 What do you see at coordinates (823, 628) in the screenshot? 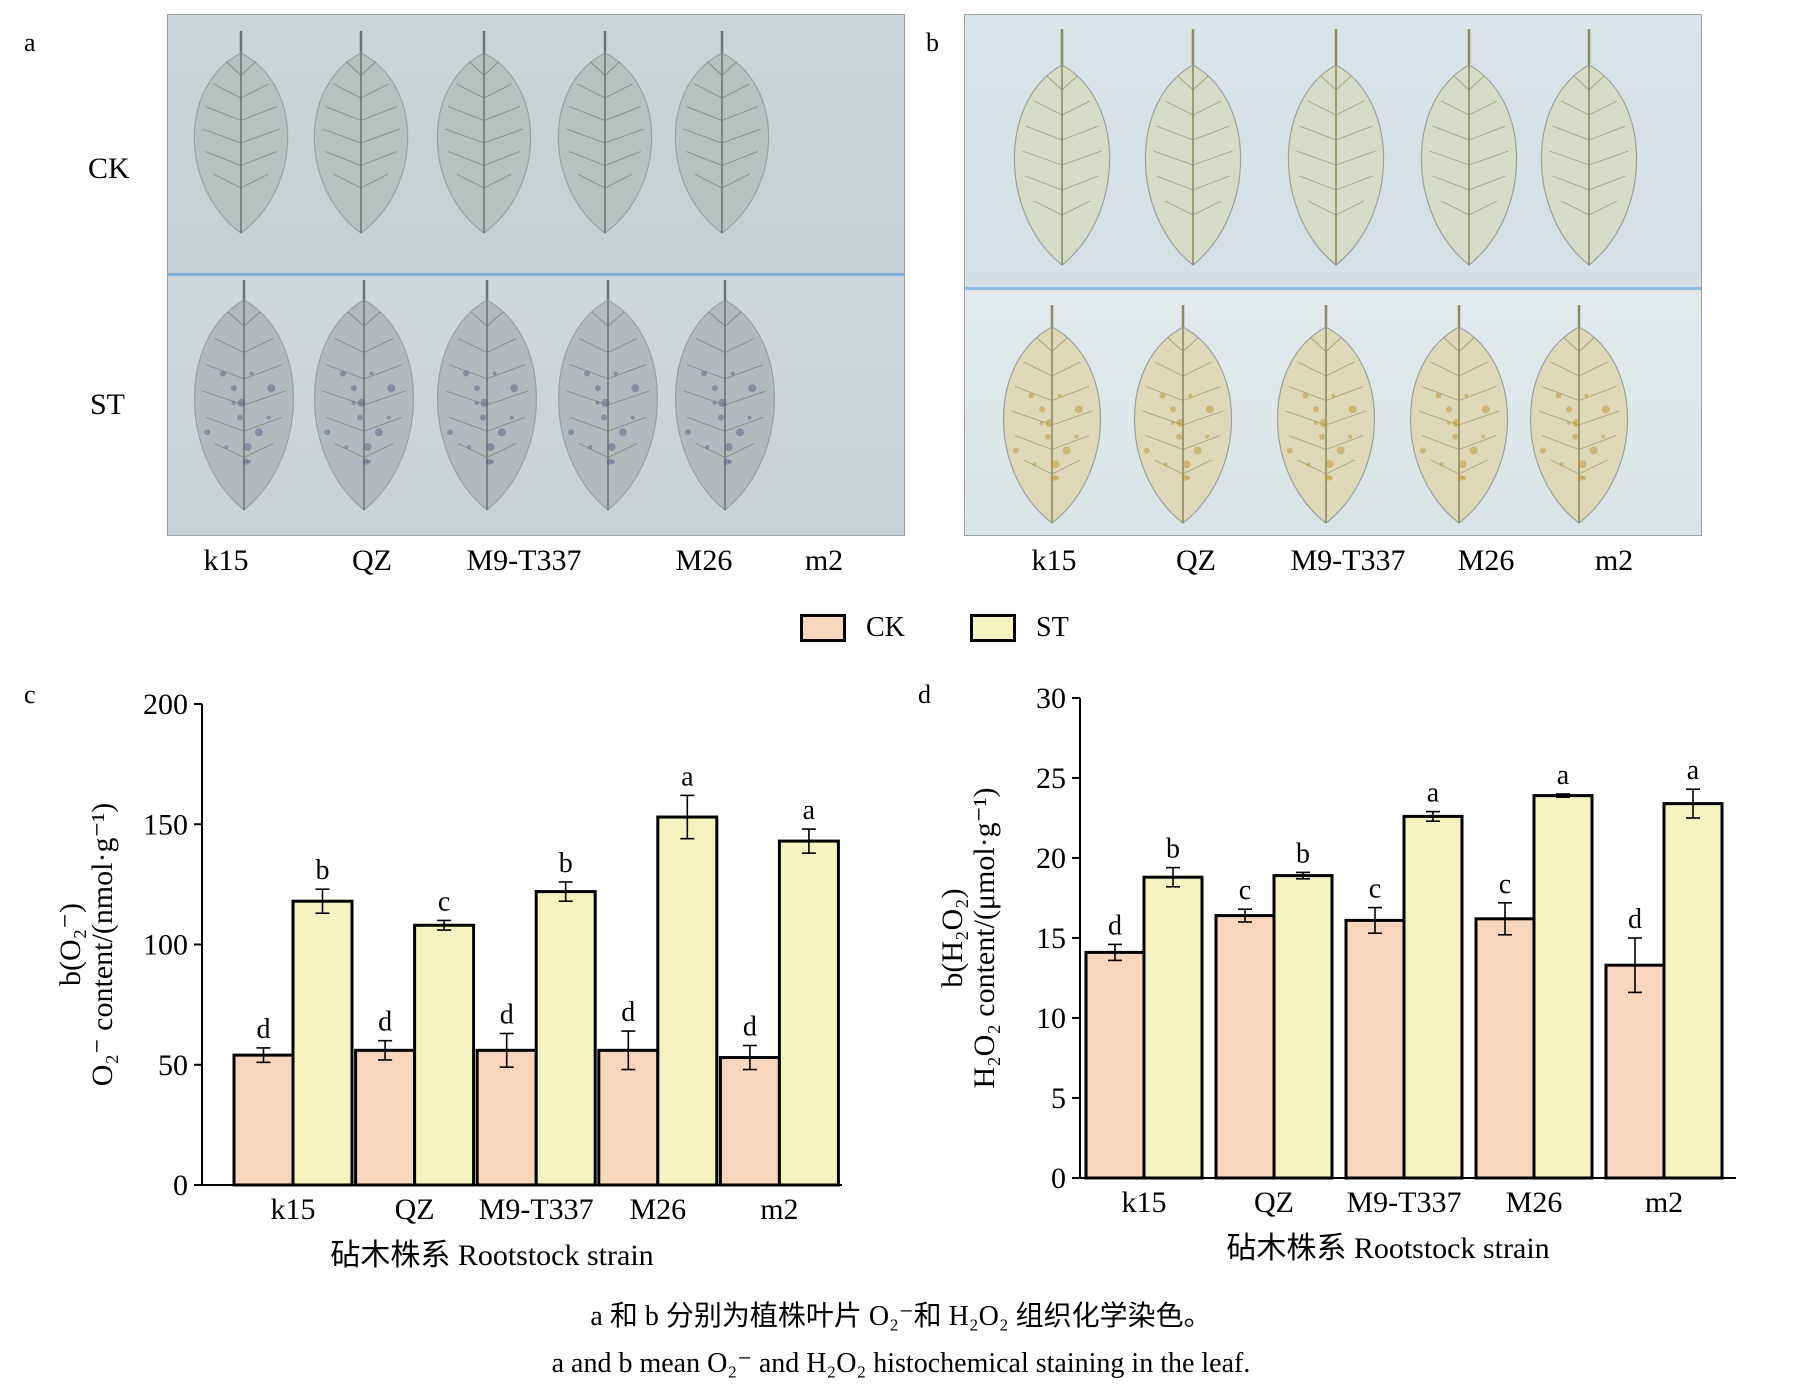
I see `legend-swatch-ck` at bounding box center [823, 628].